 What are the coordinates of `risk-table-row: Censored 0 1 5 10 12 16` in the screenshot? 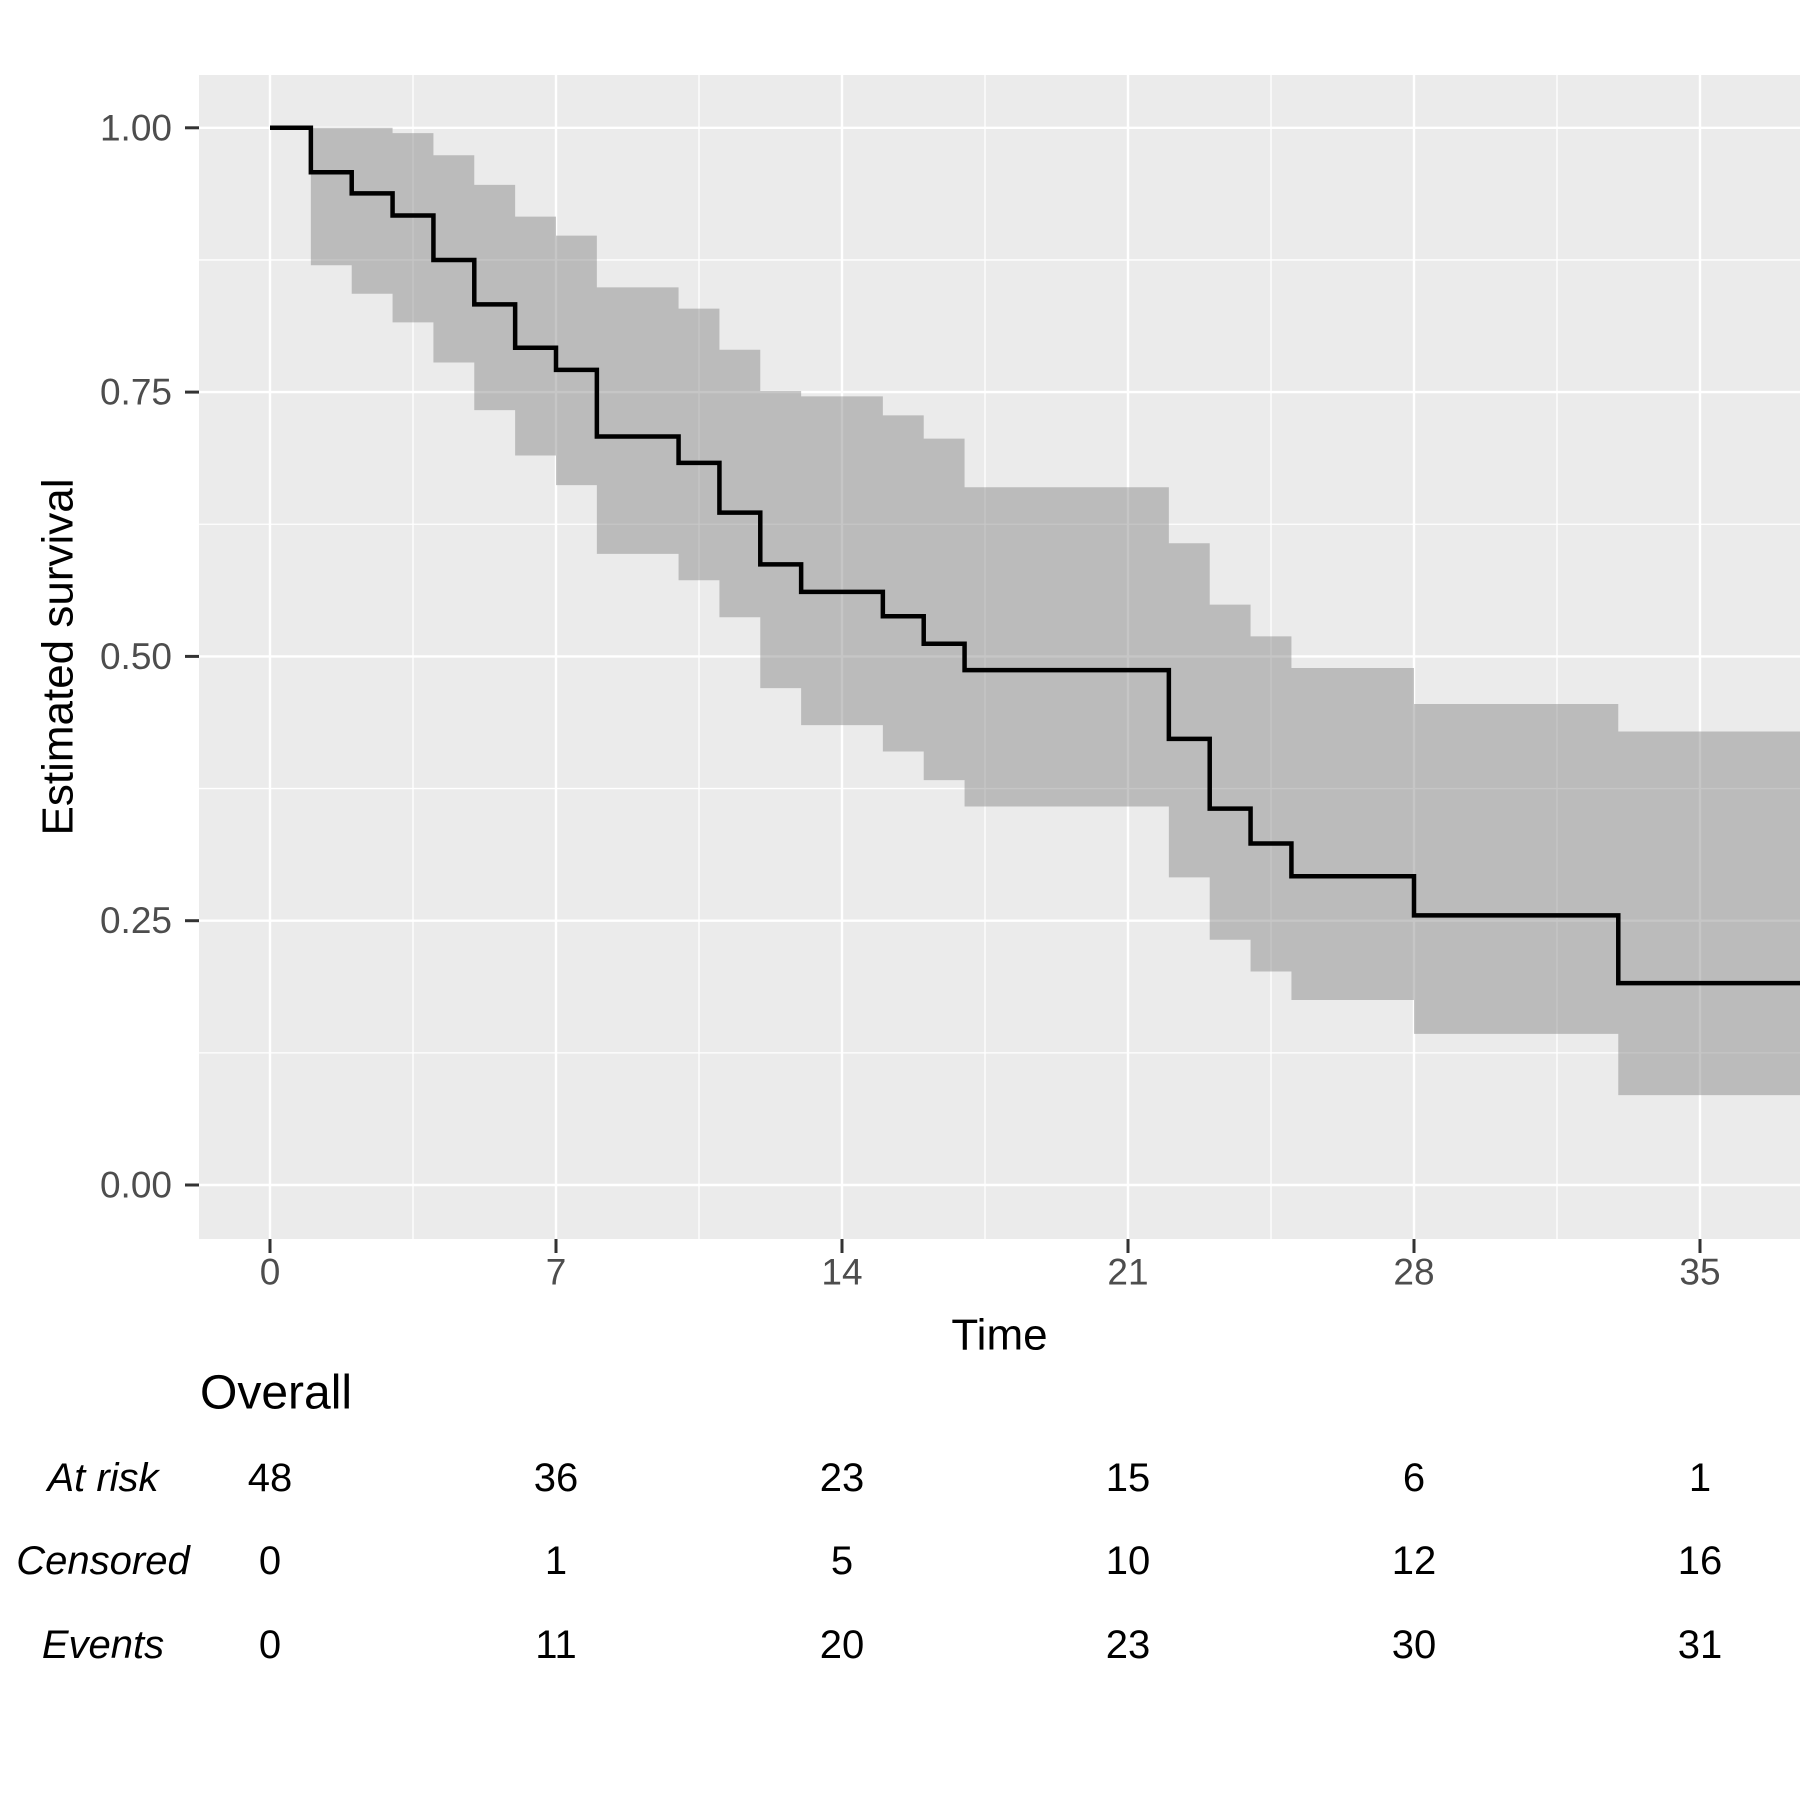 It's located at (869, 1561).